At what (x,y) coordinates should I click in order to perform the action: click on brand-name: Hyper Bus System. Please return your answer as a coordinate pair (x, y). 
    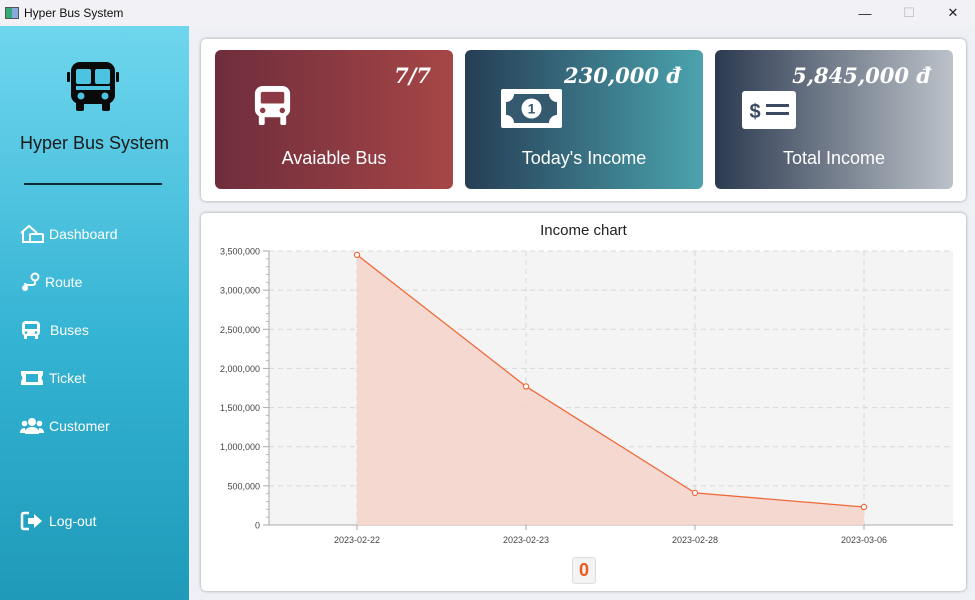
    Looking at the image, I should click on (94, 143).